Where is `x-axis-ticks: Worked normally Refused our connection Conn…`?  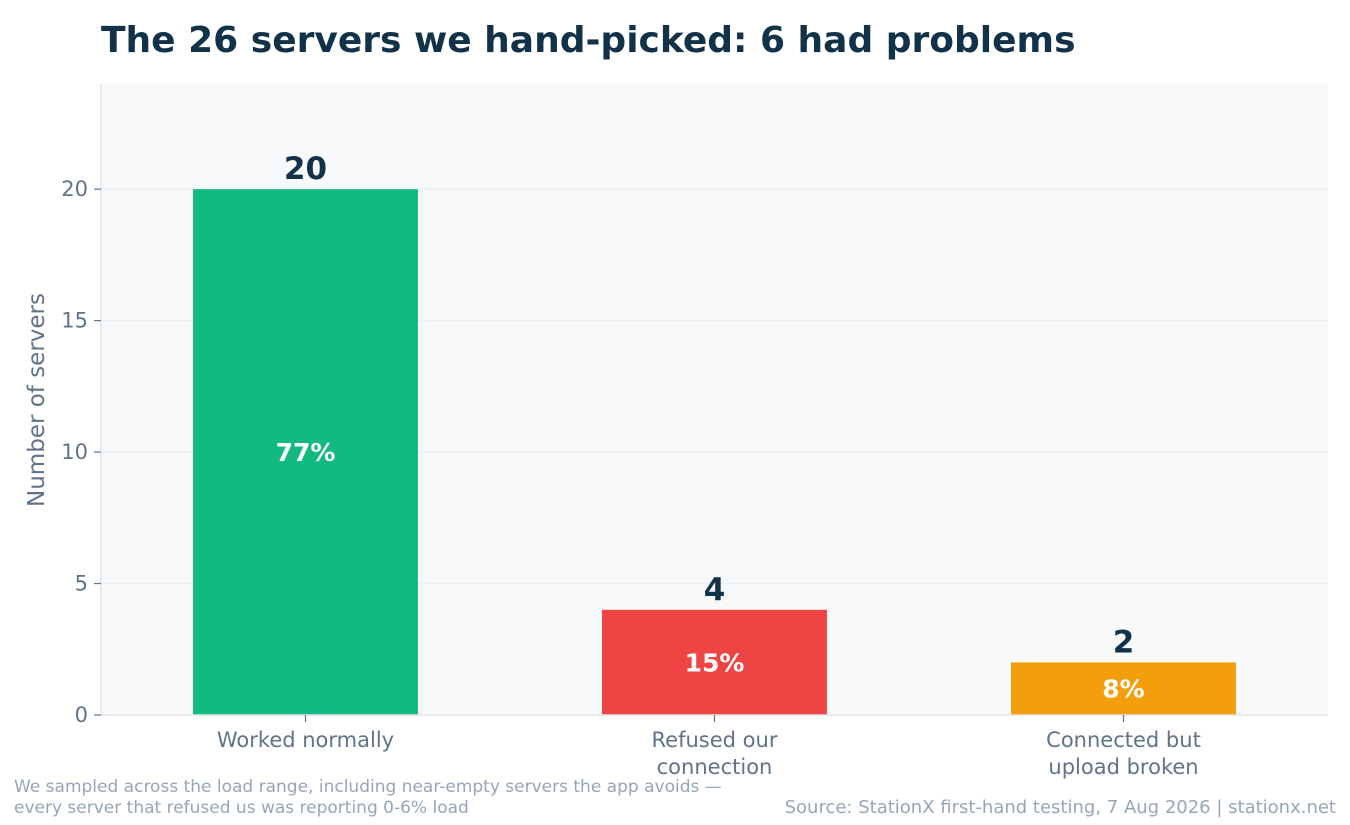 x-axis-ticks: Worked normally Refused our connection Conn… is located at coordinates (709, 747).